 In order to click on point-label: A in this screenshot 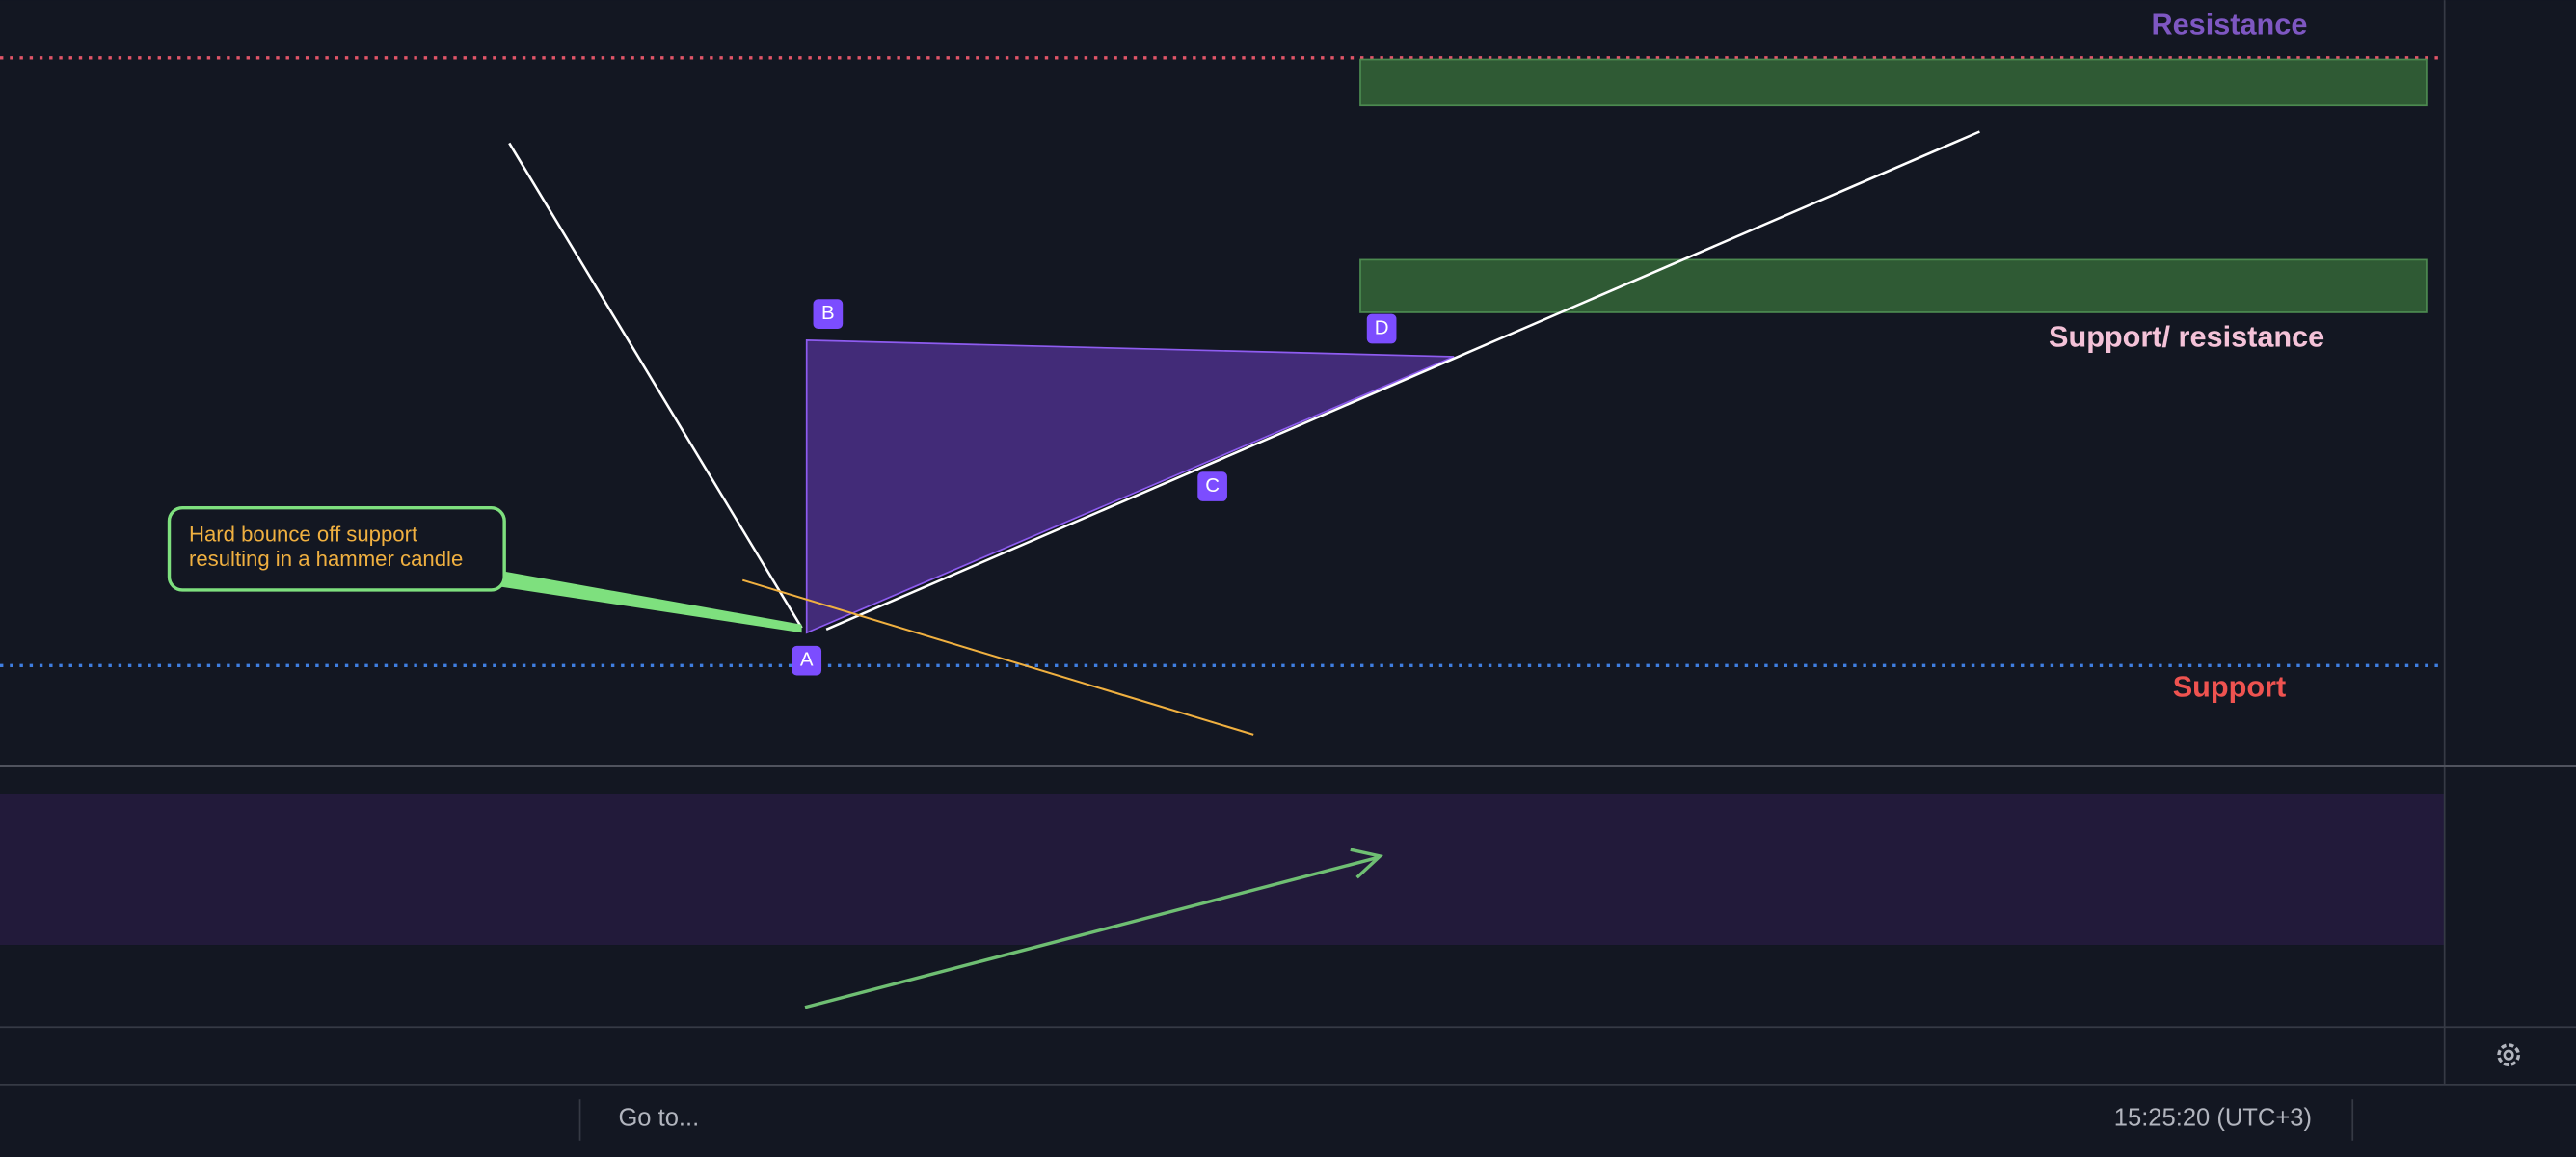, I will do `click(807, 660)`.